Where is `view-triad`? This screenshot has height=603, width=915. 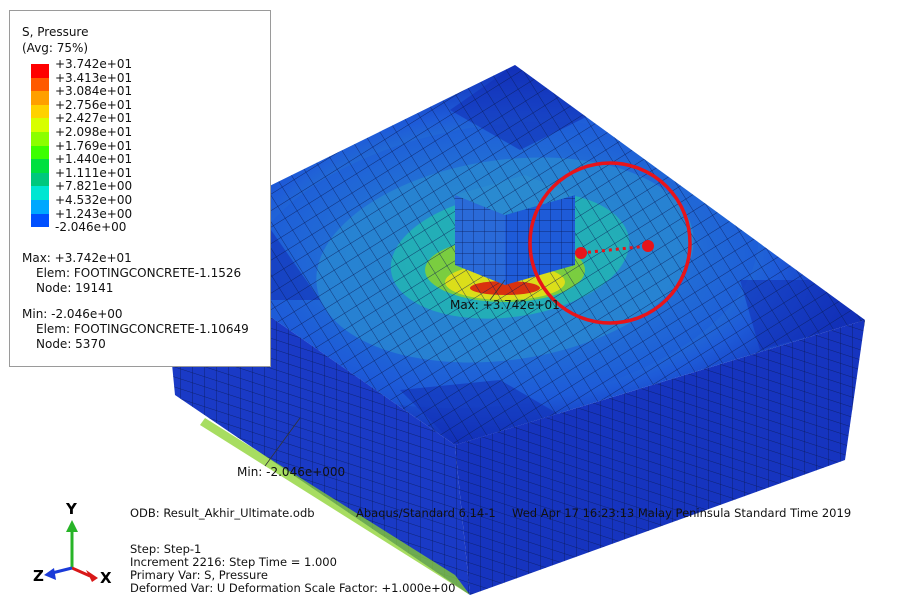
view-triad is located at coordinates (71, 551).